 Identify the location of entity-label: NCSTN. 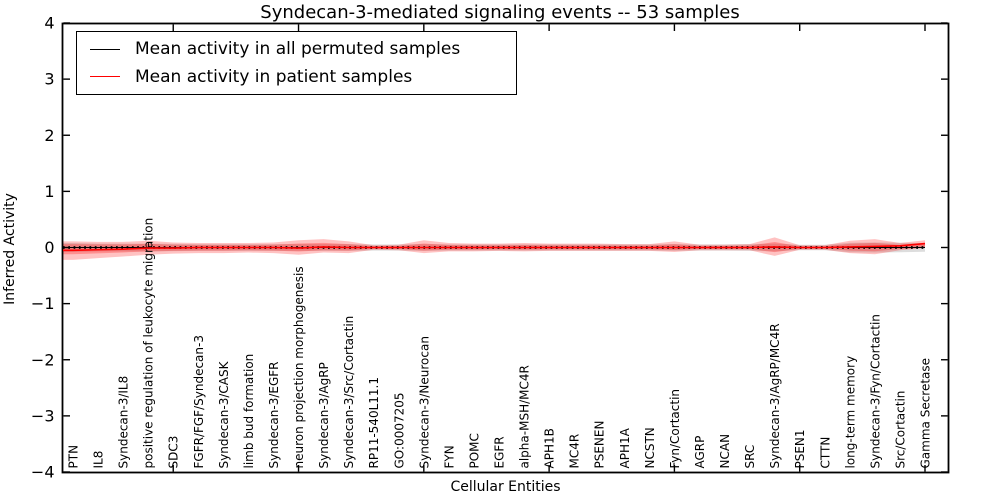
(650, 447).